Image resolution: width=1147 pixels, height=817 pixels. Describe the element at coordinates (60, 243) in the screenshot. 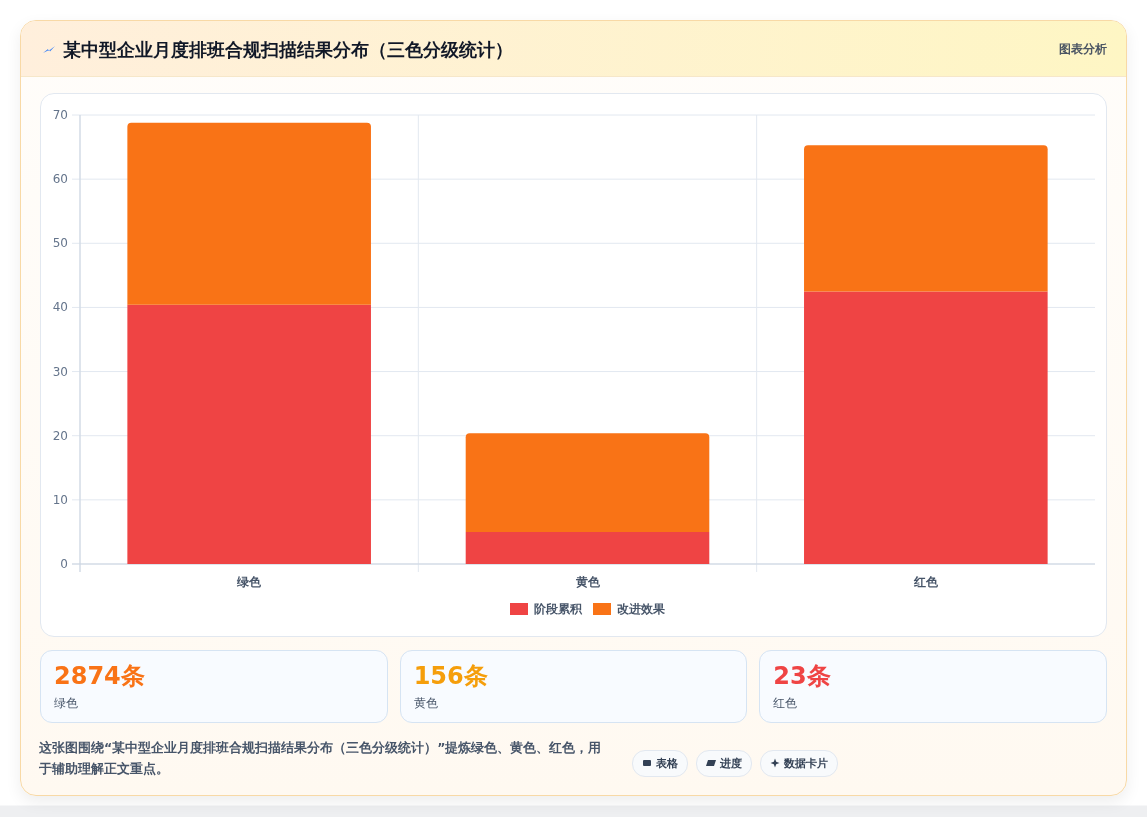

I see `y-tick-label: 50` at that location.